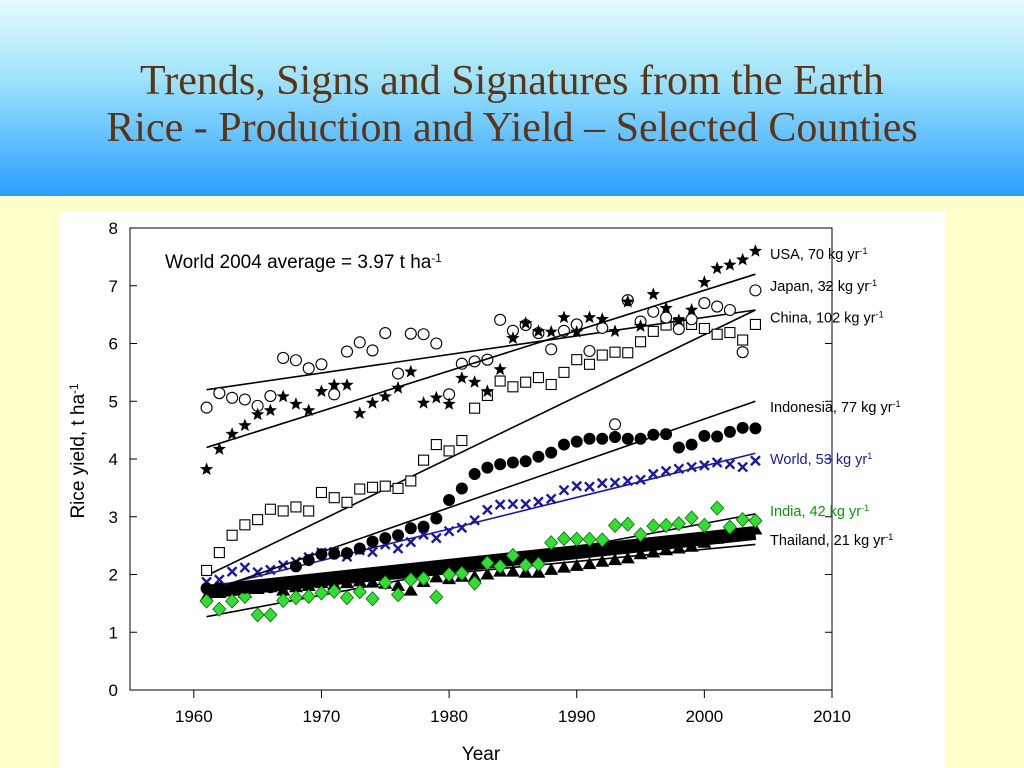 The image size is (1024, 768). I want to click on india-label: India, 42 kg yr-1, so click(819, 511).